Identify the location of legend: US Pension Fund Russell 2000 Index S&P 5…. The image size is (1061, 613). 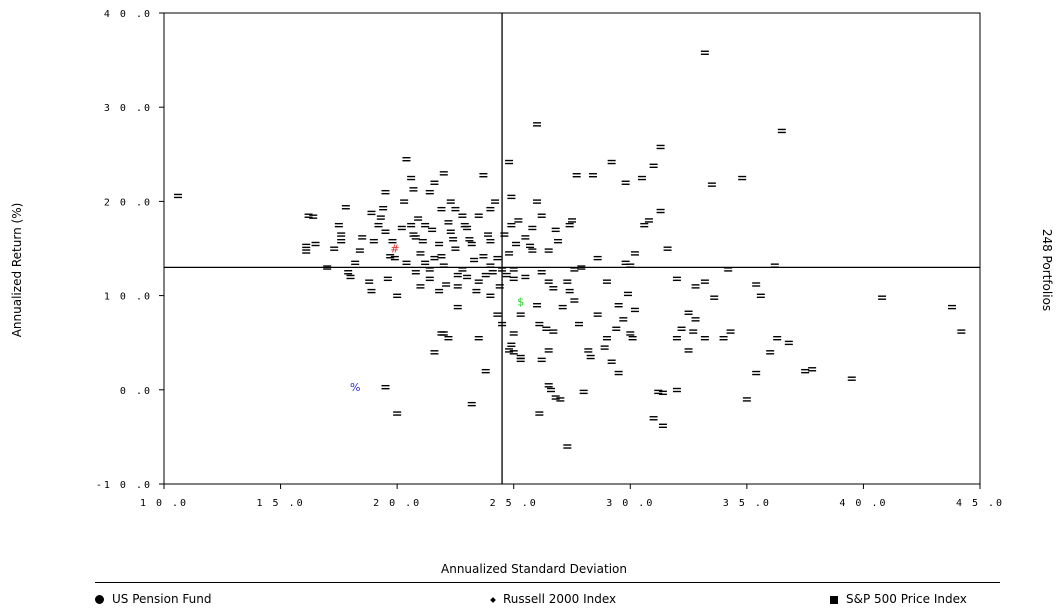
(547, 597).